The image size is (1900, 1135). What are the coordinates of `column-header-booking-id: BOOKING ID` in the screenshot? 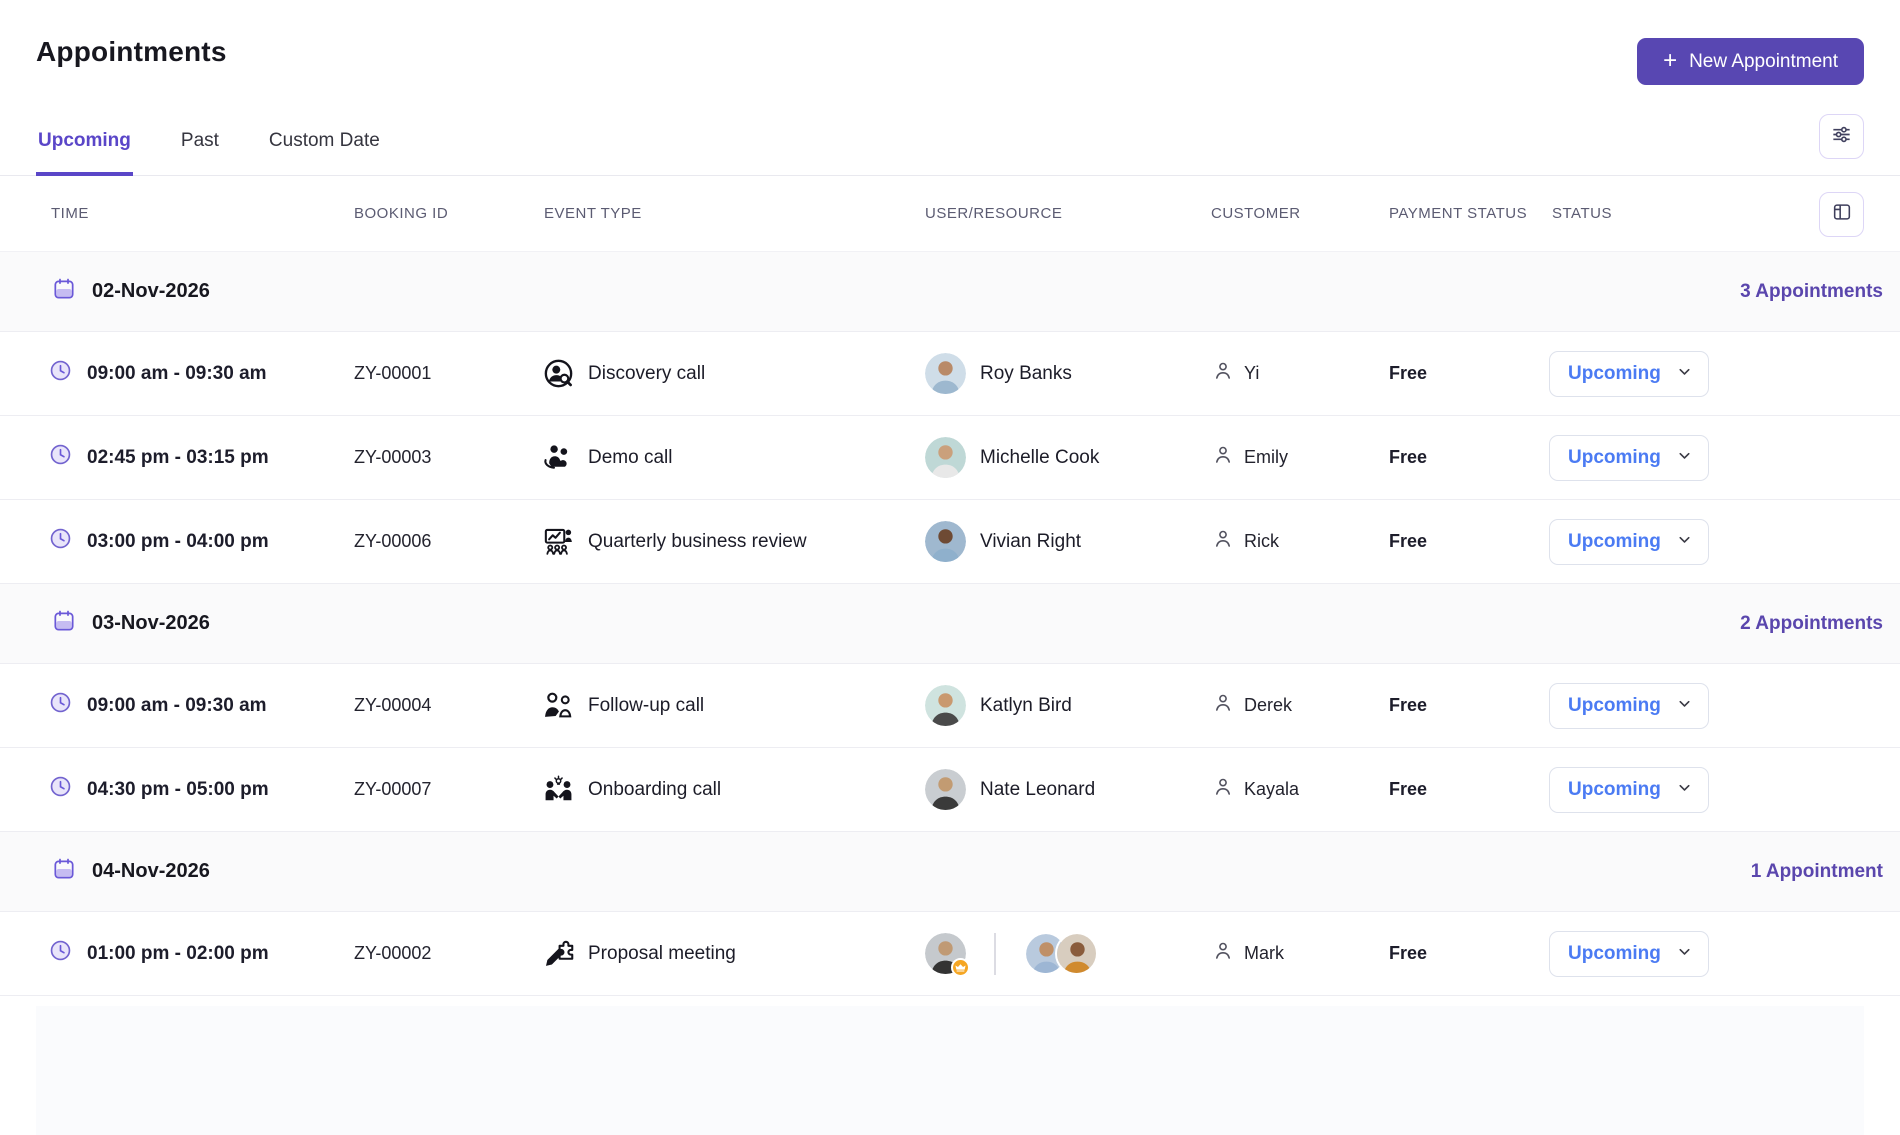 It's located at (401, 213).